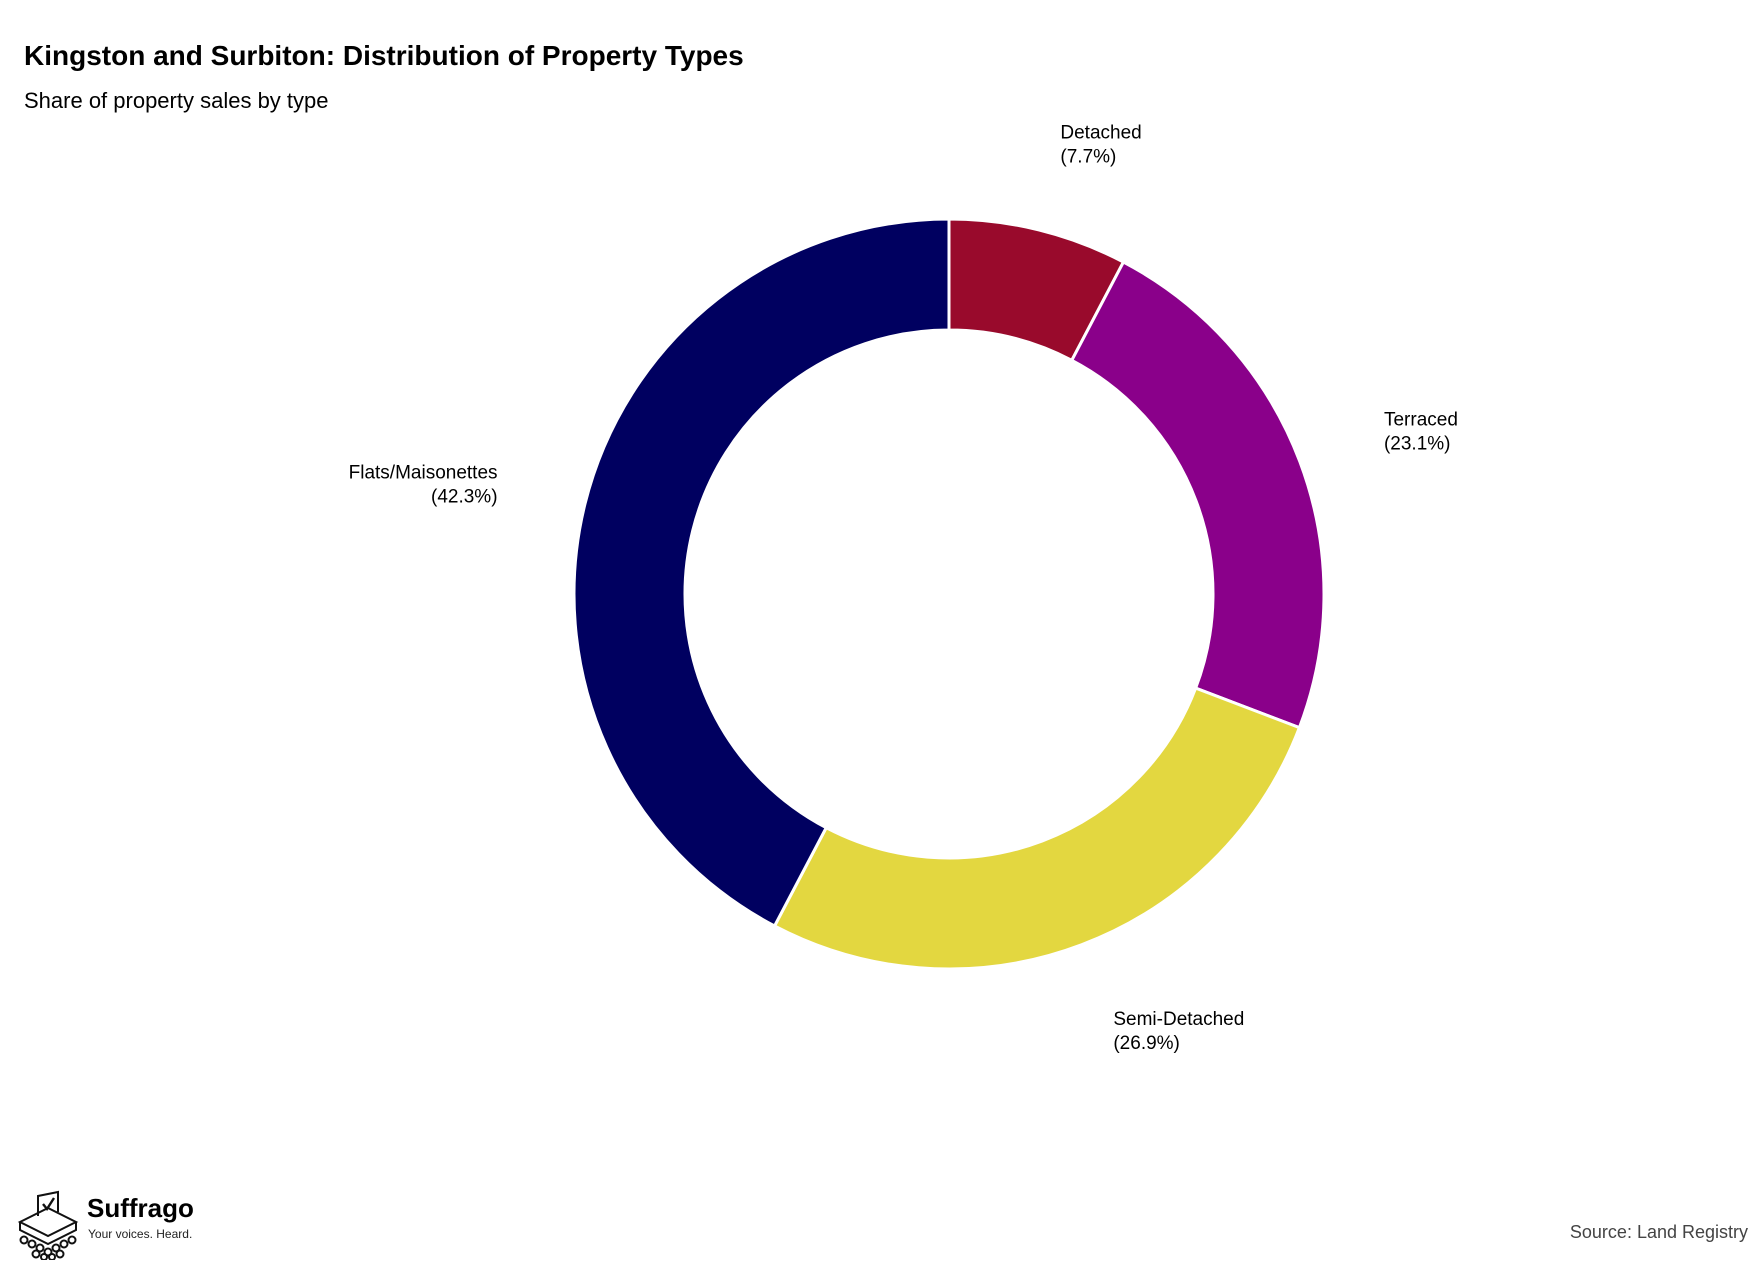 This screenshot has height=1265, width=1758. What do you see at coordinates (1658, 1232) in the screenshot?
I see `source-note: Source: Land Registry` at bounding box center [1658, 1232].